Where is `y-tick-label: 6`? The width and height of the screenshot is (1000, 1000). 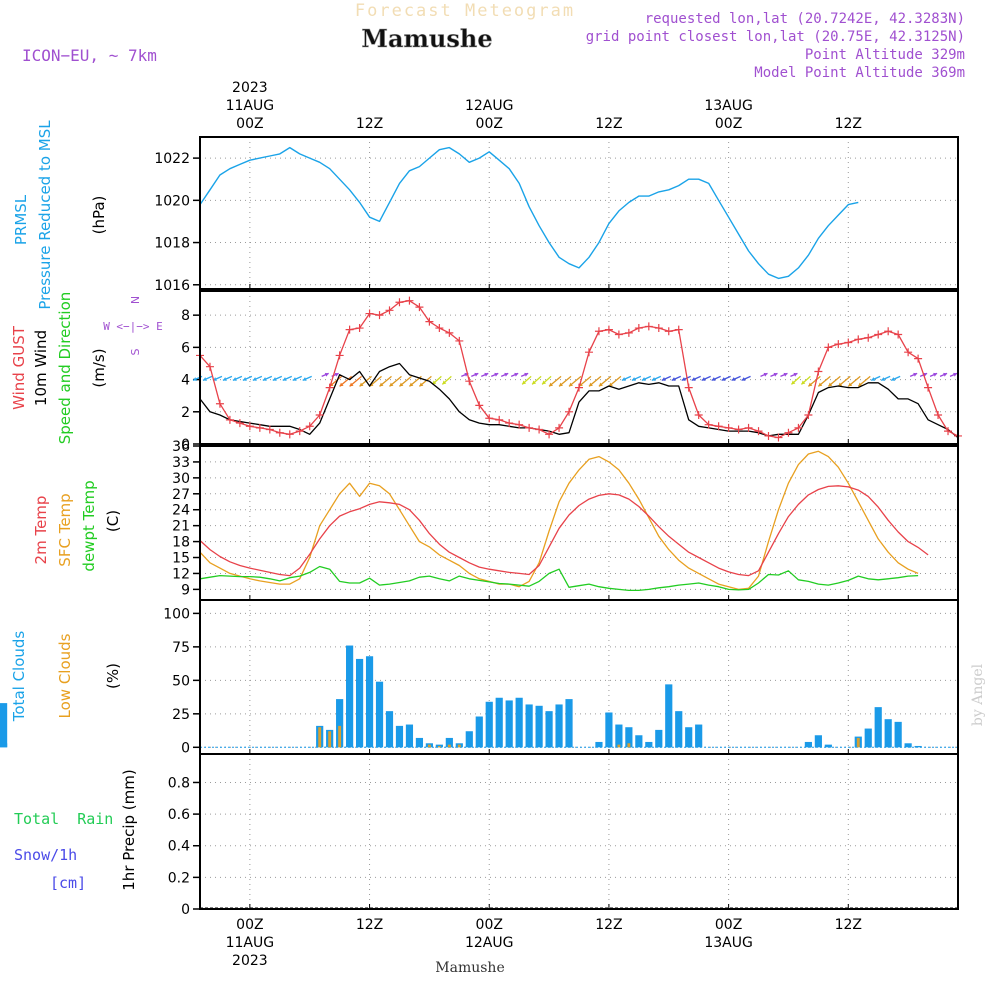 y-tick-label: 6 is located at coordinates (185, 348).